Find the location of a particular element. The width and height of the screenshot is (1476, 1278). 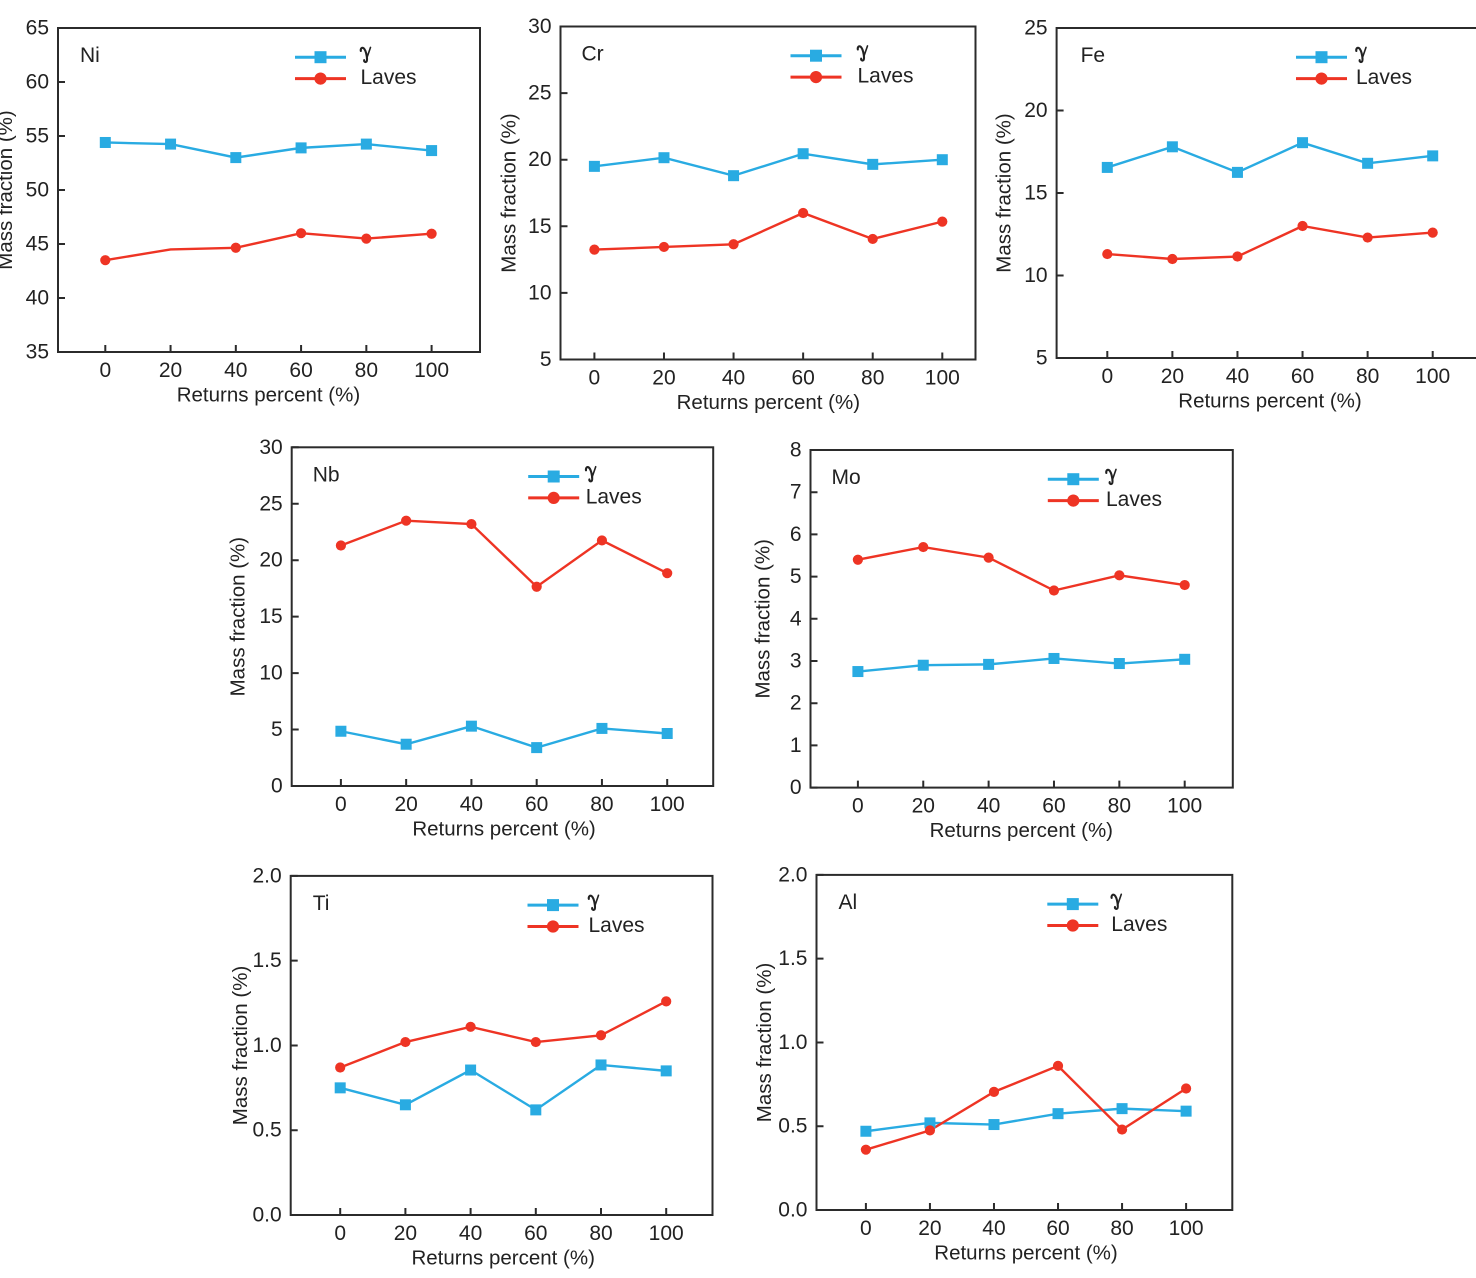

svg-text: Ti is located at coordinates (321, 903).